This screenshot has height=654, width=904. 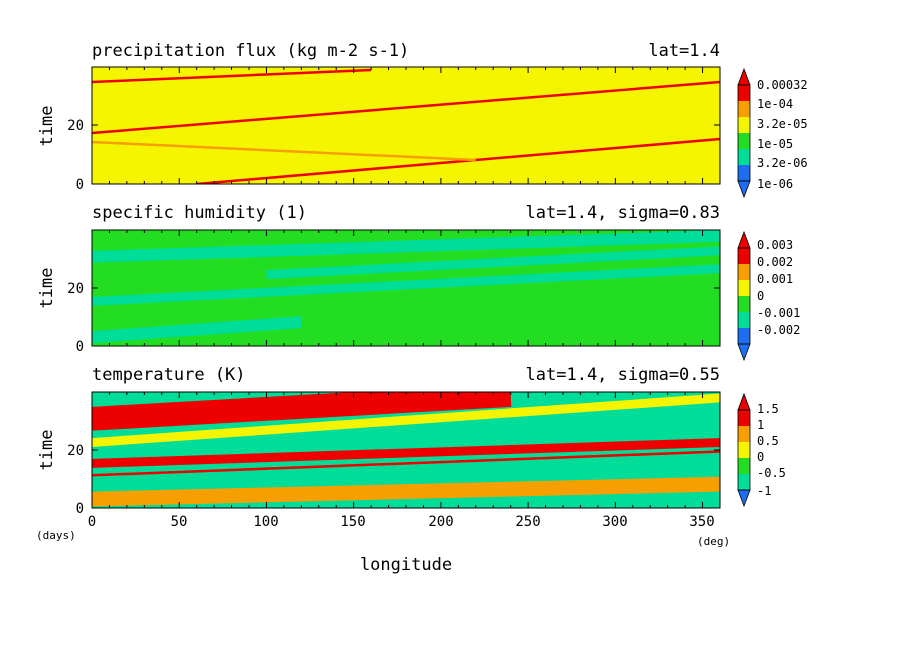 I want to click on panel-annotation: lat=1.4, sigma=0.55, so click(x=623, y=375).